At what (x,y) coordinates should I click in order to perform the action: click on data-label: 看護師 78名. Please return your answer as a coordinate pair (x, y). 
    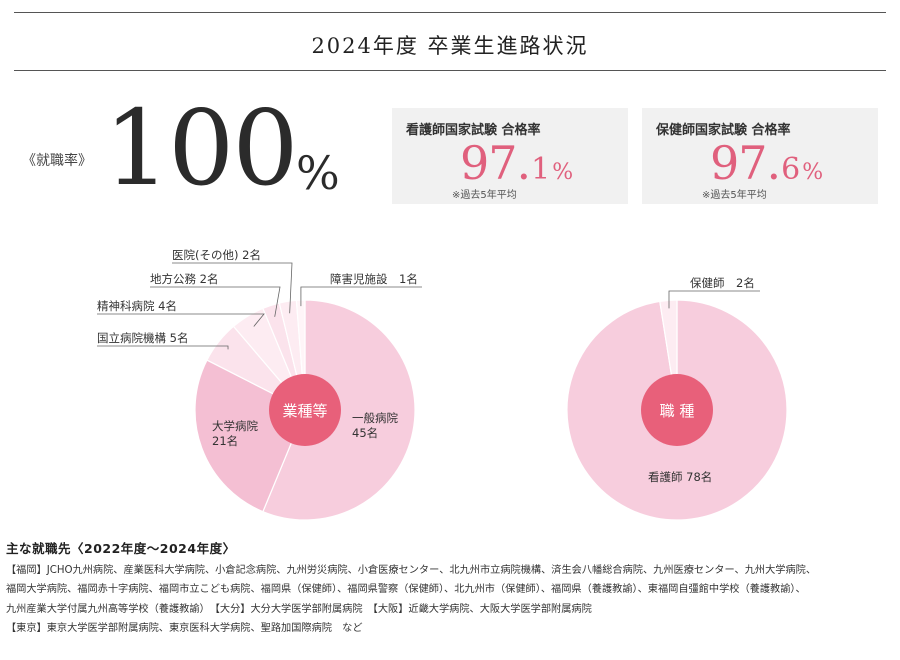
    Looking at the image, I should click on (680, 477).